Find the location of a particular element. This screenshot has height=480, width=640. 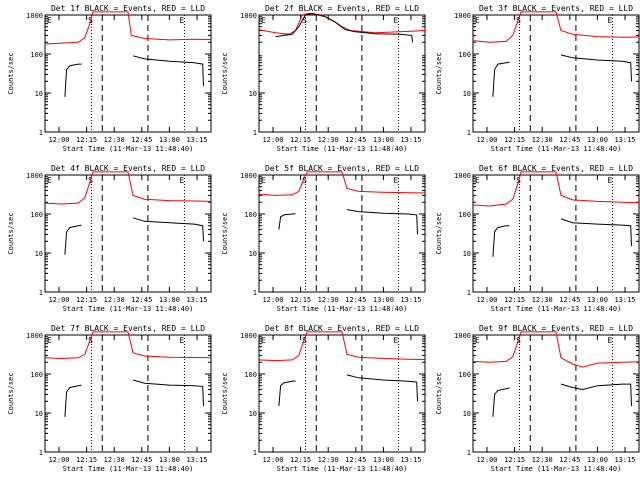

panel-title: Det 2f BLACK = Events, RED = LLD is located at coordinates (342, 8).